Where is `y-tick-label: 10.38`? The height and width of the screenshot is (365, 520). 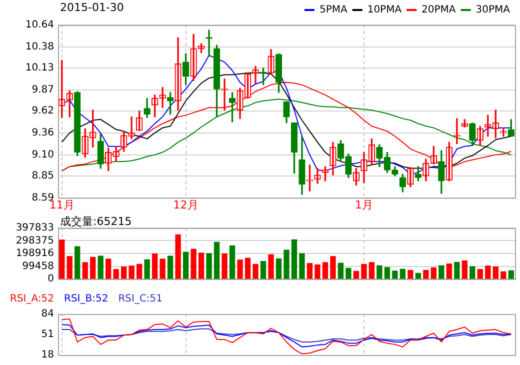
y-tick-label: 10.38 is located at coordinates (39, 47).